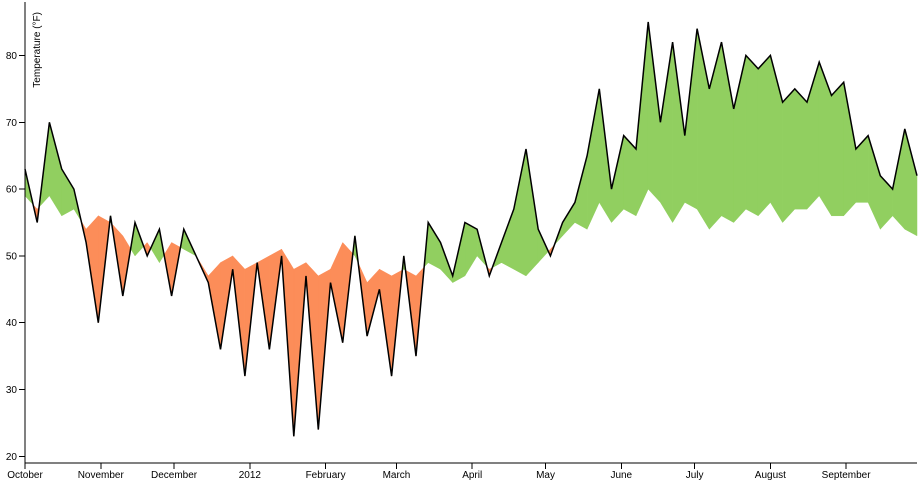 The width and height of the screenshot is (919, 502). What do you see at coordinates (12, 256) in the screenshot?
I see `y-tick-label: 50` at bounding box center [12, 256].